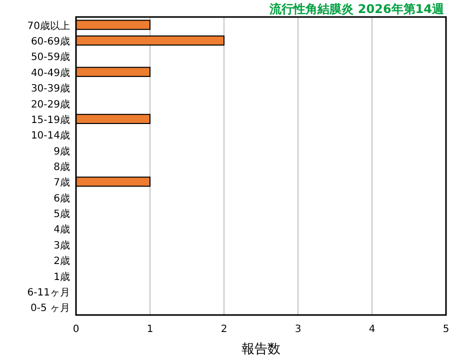  Describe the element at coordinates (150, 329) in the screenshot. I see `x-tick-label: 1` at that location.